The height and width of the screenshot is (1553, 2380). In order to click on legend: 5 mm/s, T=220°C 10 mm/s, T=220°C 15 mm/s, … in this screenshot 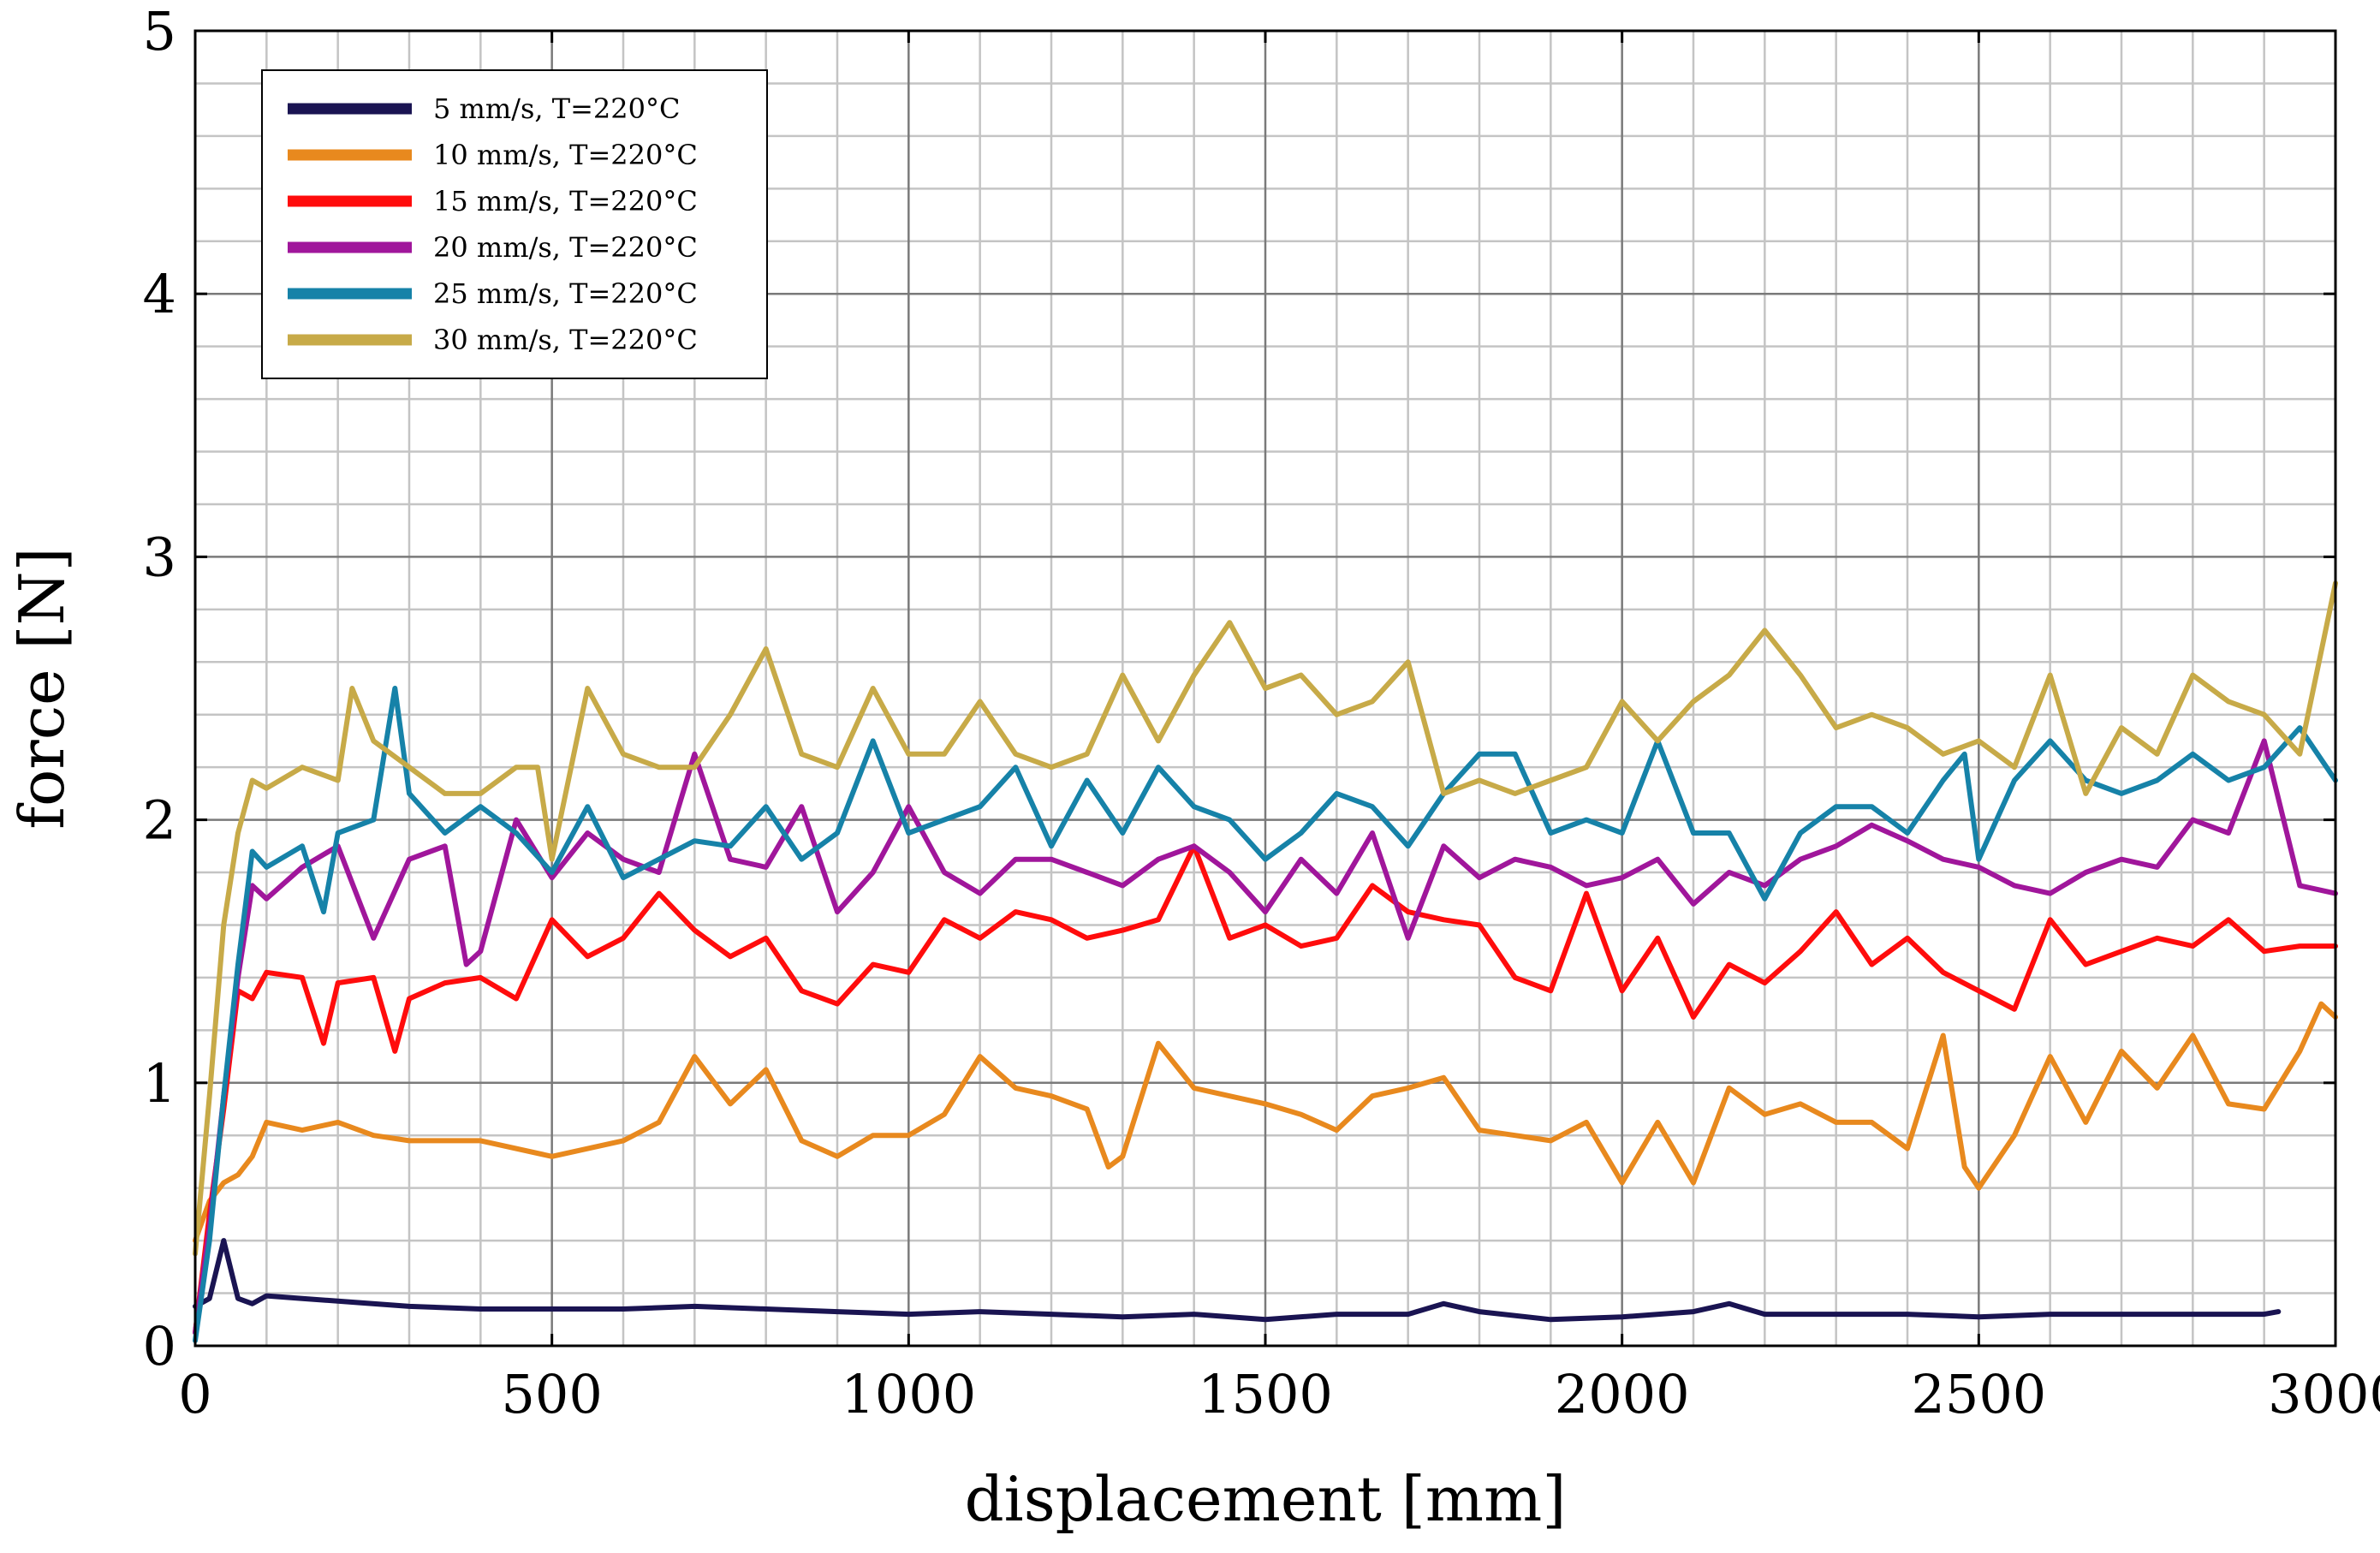, I will do `click(514, 224)`.